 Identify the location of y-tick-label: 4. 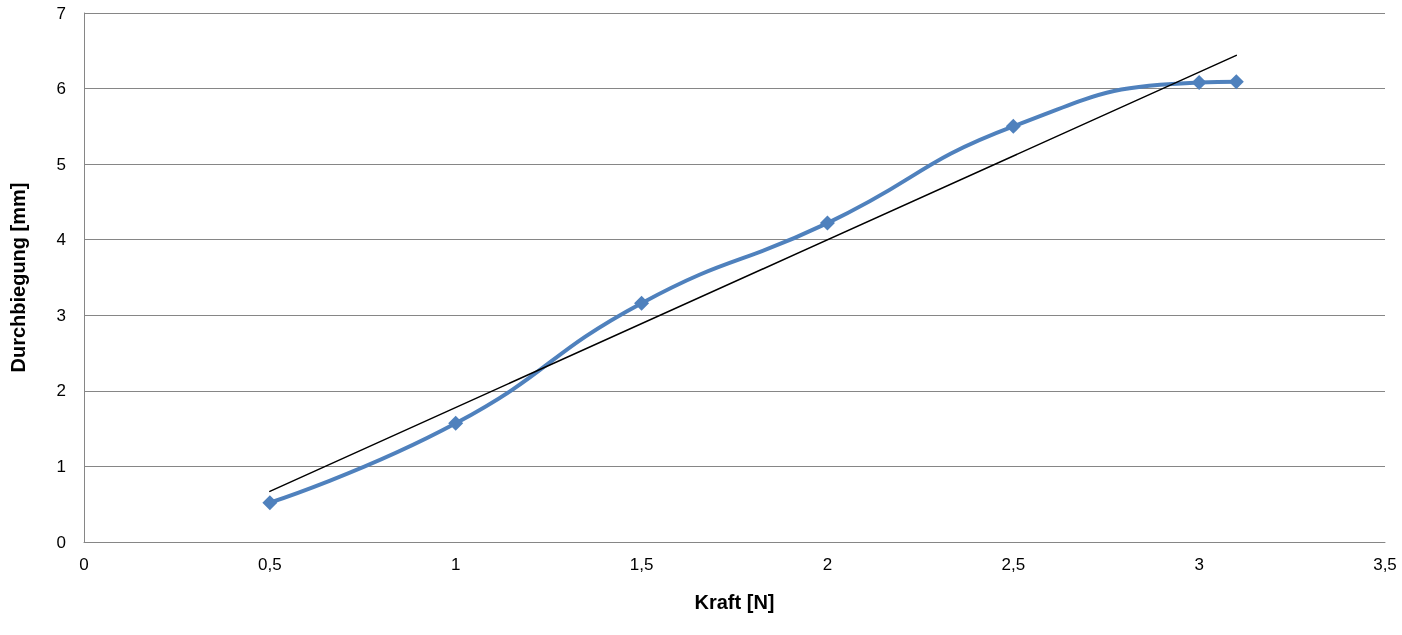
(61, 240).